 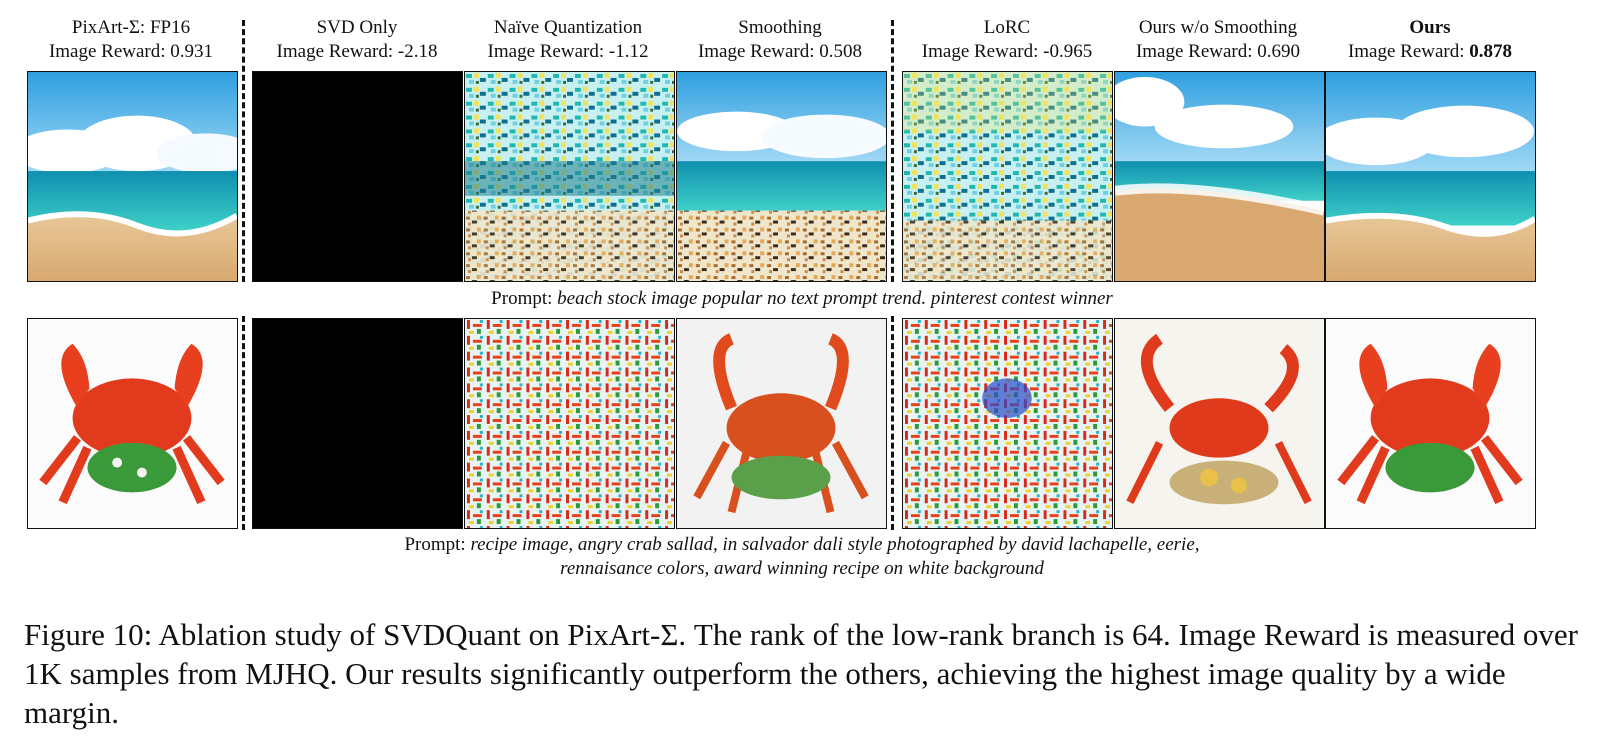 I want to click on image-crab-ours, so click(x=1430, y=423).